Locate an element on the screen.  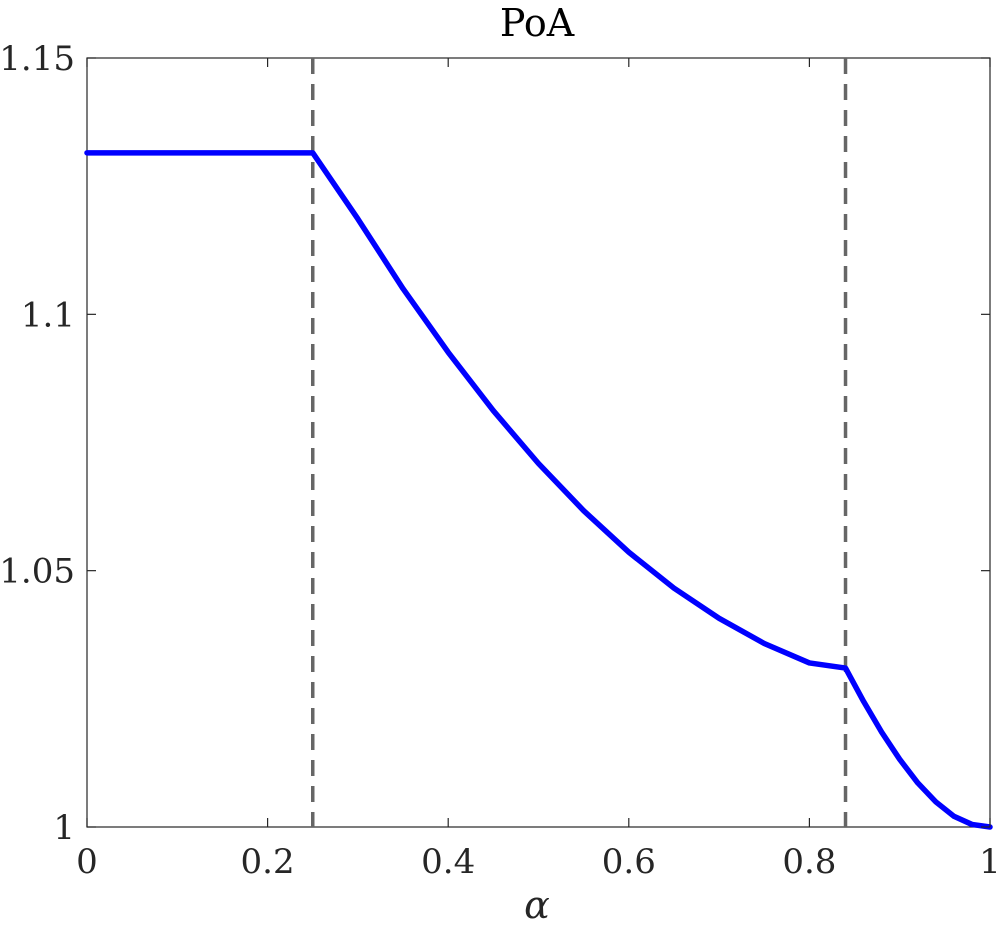
x-tick-label: 0.2 is located at coordinates (268, 862).